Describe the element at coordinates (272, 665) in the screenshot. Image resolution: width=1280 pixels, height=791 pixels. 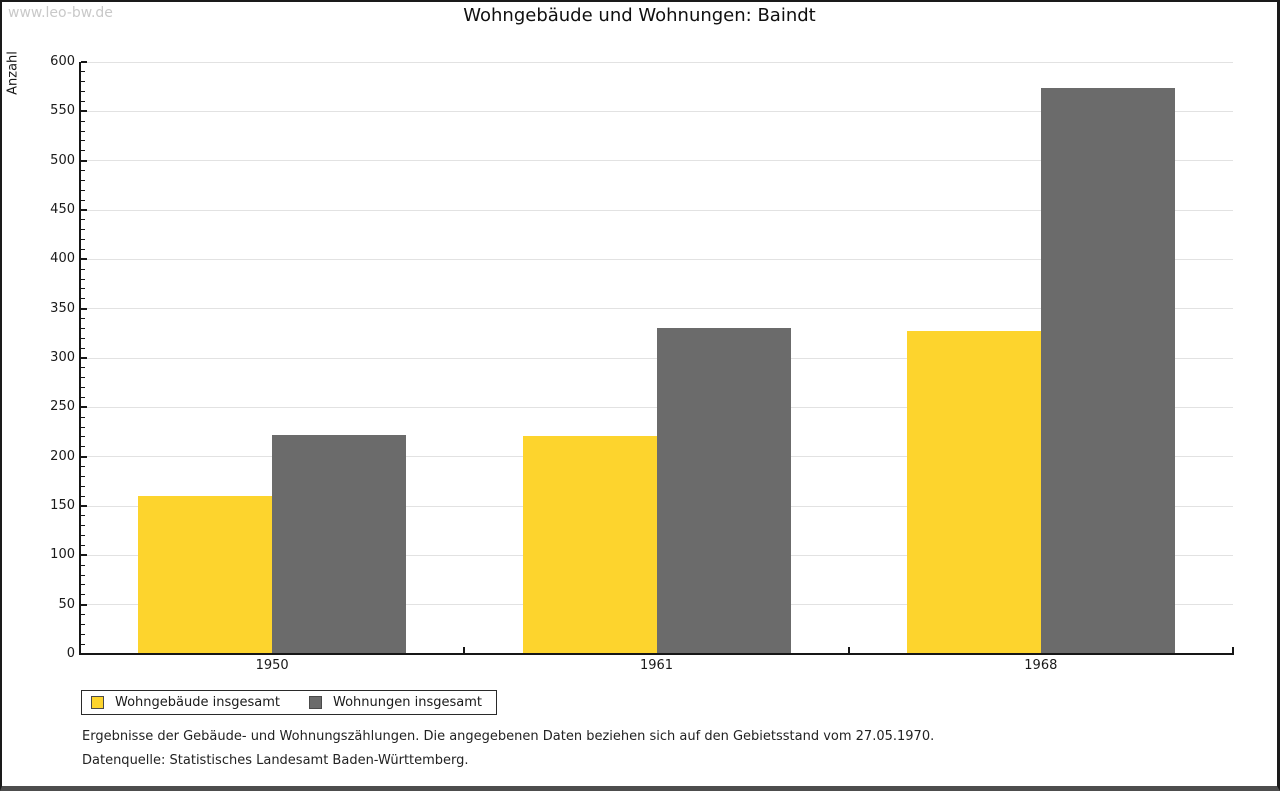
I see `x-tick-label: 1950` at that location.